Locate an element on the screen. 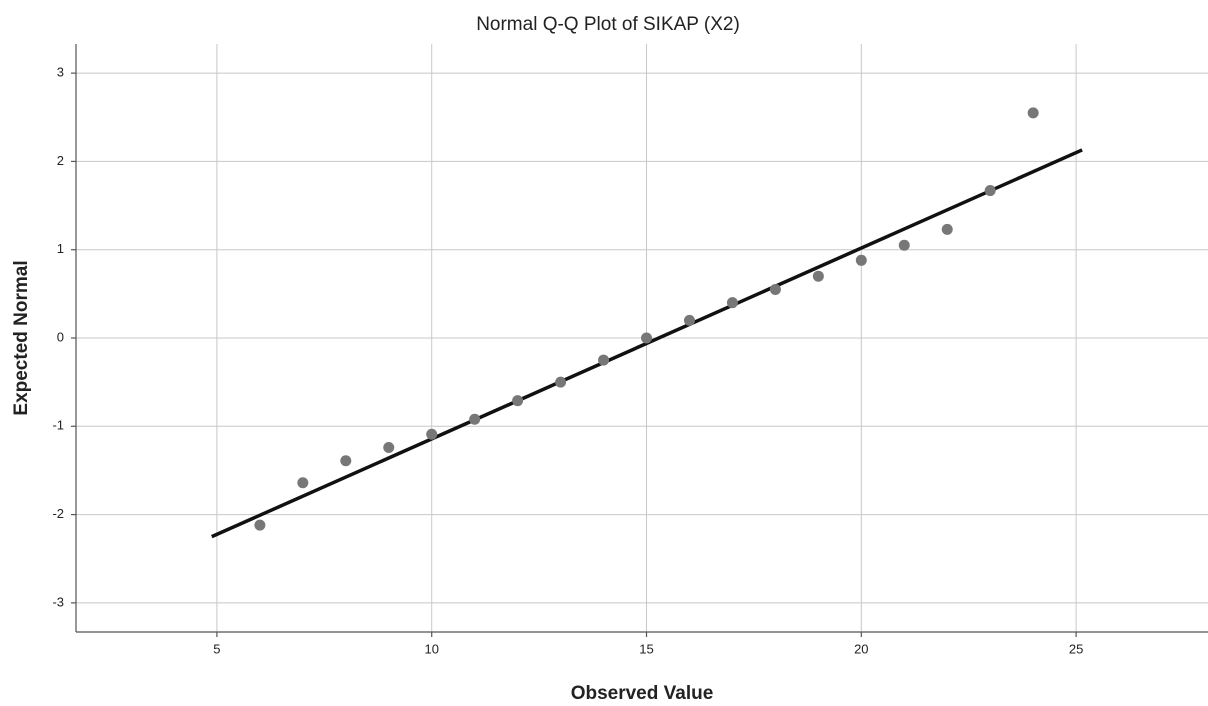 The height and width of the screenshot is (706, 1208). y-tick-label: 2 is located at coordinates (60, 160).